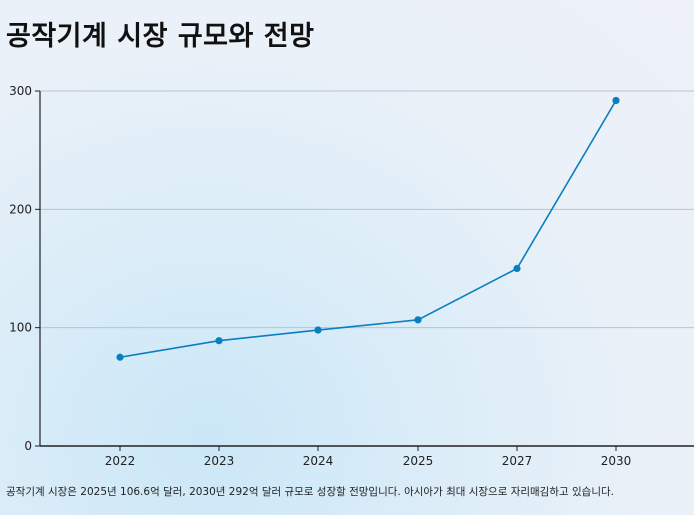 The height and width of the screenshot is (515, 694). Describe the element at coordinates (20, 209) in the screenshot. I see `y-tick-label: 200` at that location.